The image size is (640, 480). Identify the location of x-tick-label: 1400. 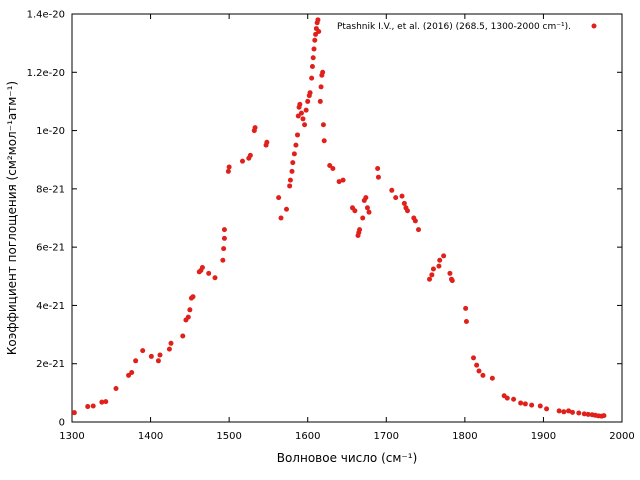
(150, 436).